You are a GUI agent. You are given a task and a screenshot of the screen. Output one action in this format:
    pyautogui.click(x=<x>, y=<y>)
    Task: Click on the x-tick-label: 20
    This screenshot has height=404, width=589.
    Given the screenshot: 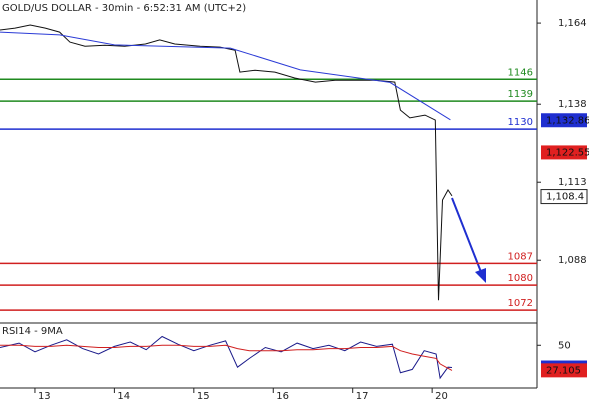 What is the action you would take?
    pyautogui.click(x=441, y=396)
    